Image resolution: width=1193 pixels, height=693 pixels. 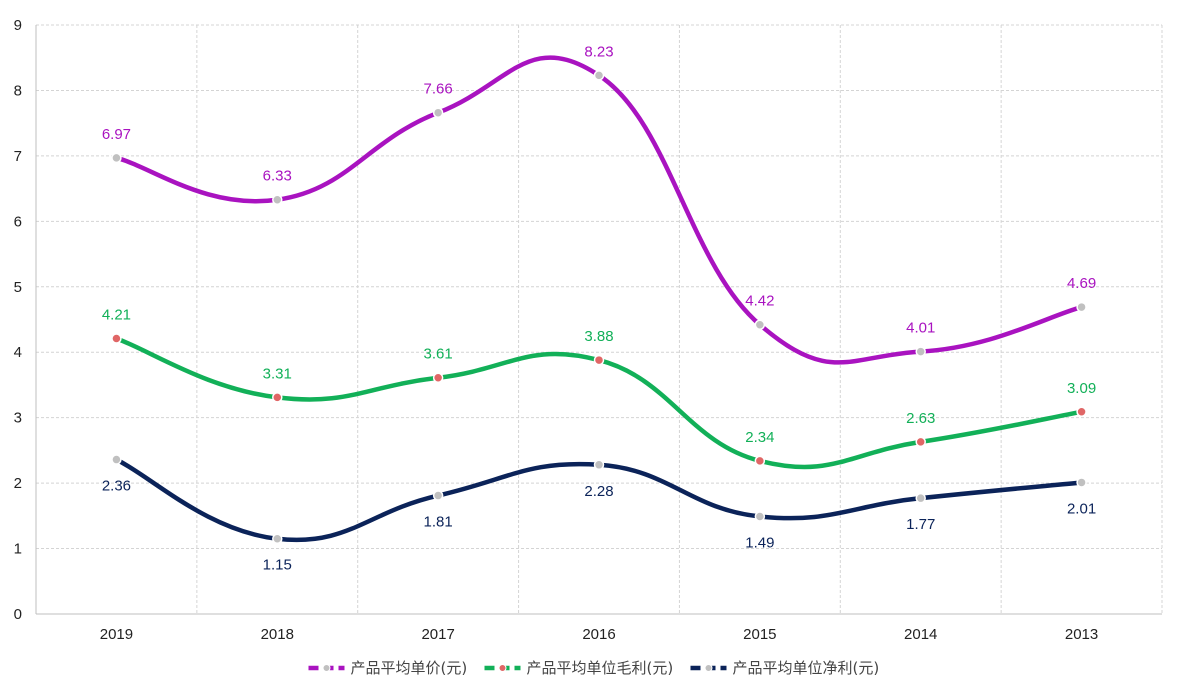 I want to click on data-label: 2.28, so click(x=598, y=491).